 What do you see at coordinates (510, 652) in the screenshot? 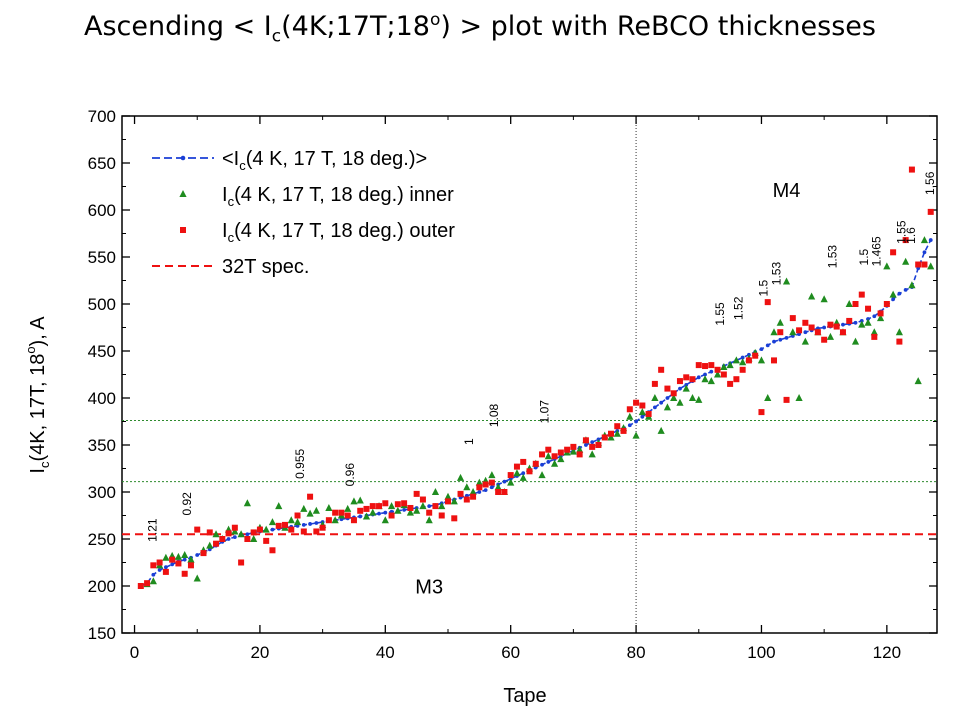
I see `x-tick-label: 60` at bounding box center [510, 652].